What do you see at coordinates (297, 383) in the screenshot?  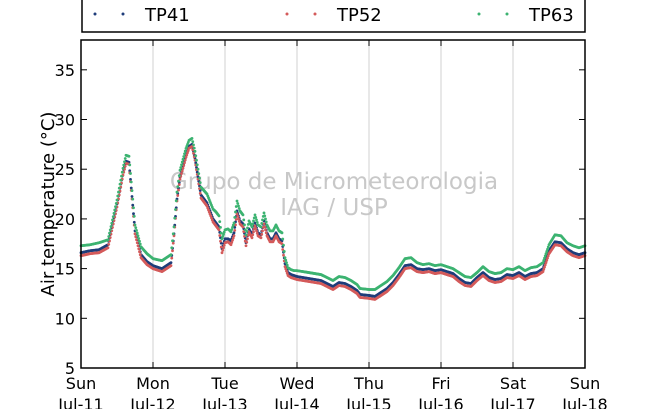 I see `x-tick-label-day: Wed` at bounding box center [297, 383].